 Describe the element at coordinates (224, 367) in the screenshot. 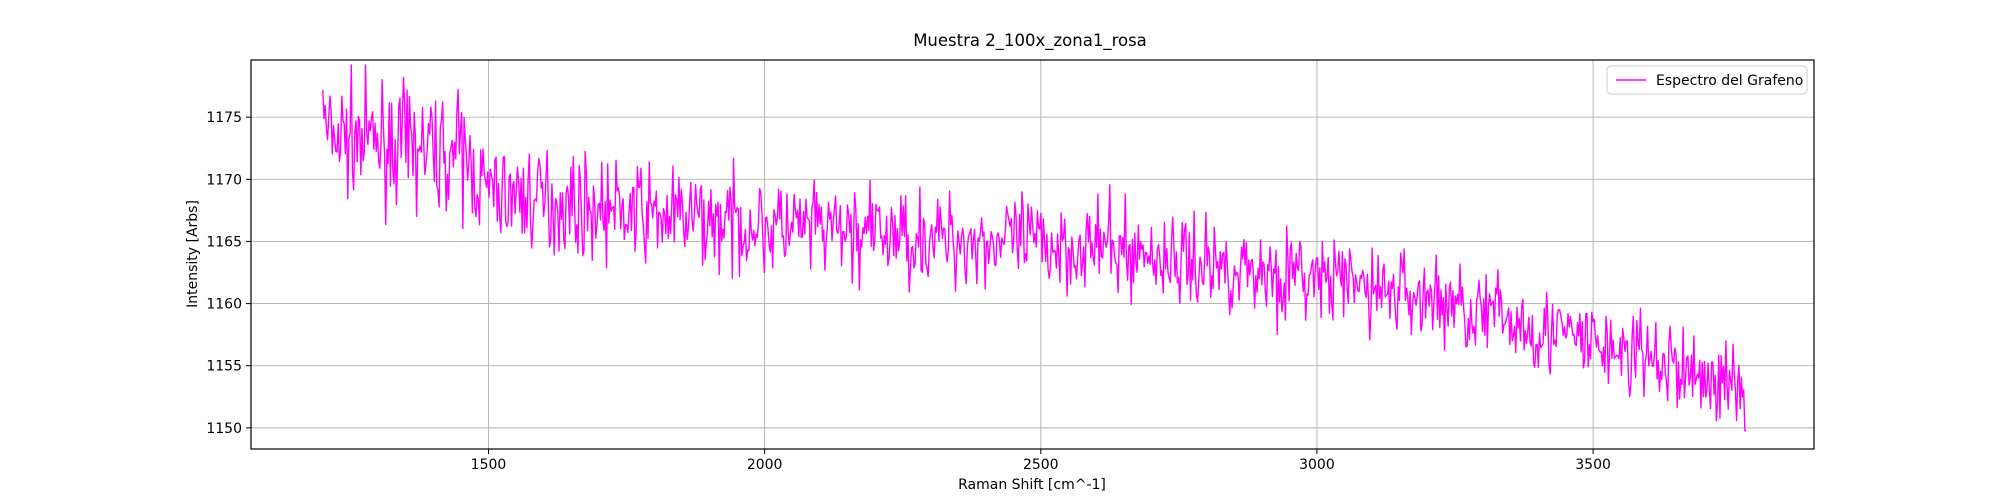

I see `y-tick-label: 1155` at that location.